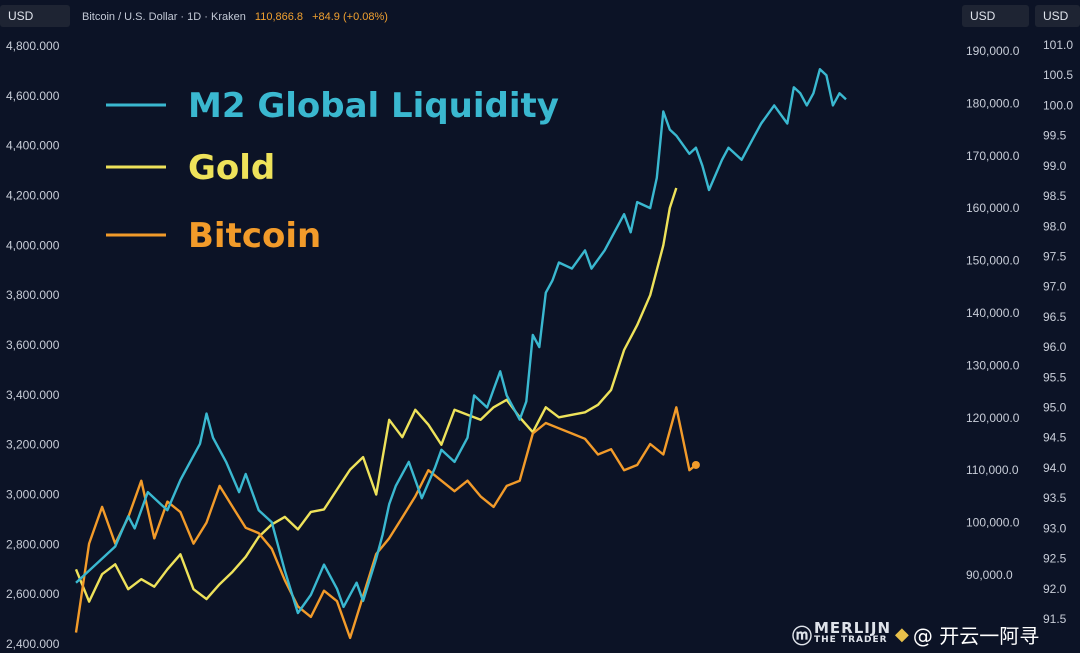  I want to click on brand-name: MERLIJN THE TRADER, so click(852, 632).